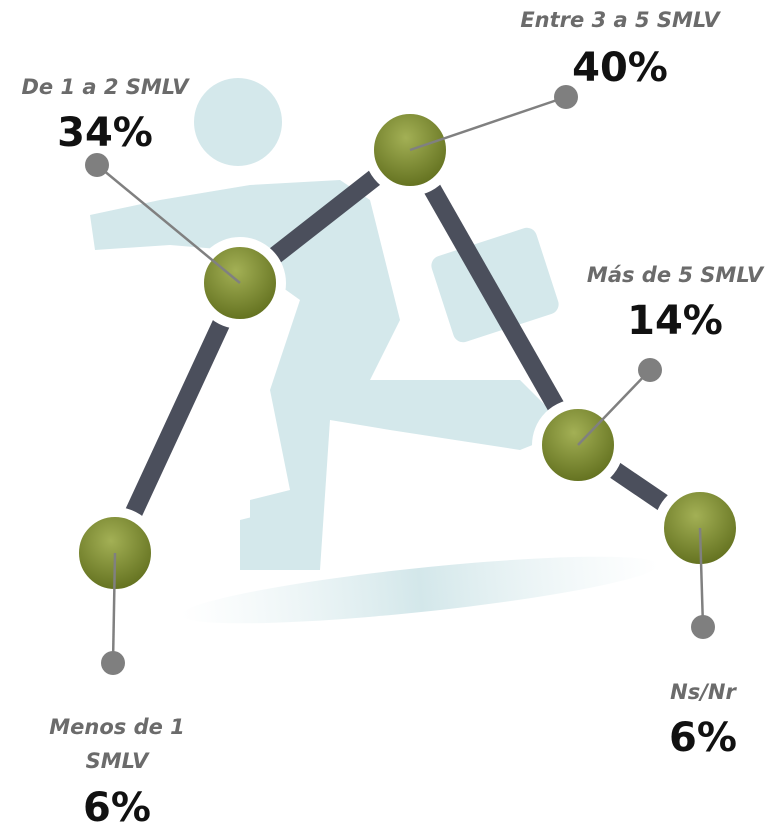 This screenshot has width=779, height=831. Describe the element at coordinates (620, 20) in the screenshot. I see `node-label: Entre 3 a 5 SMLV` at that location.